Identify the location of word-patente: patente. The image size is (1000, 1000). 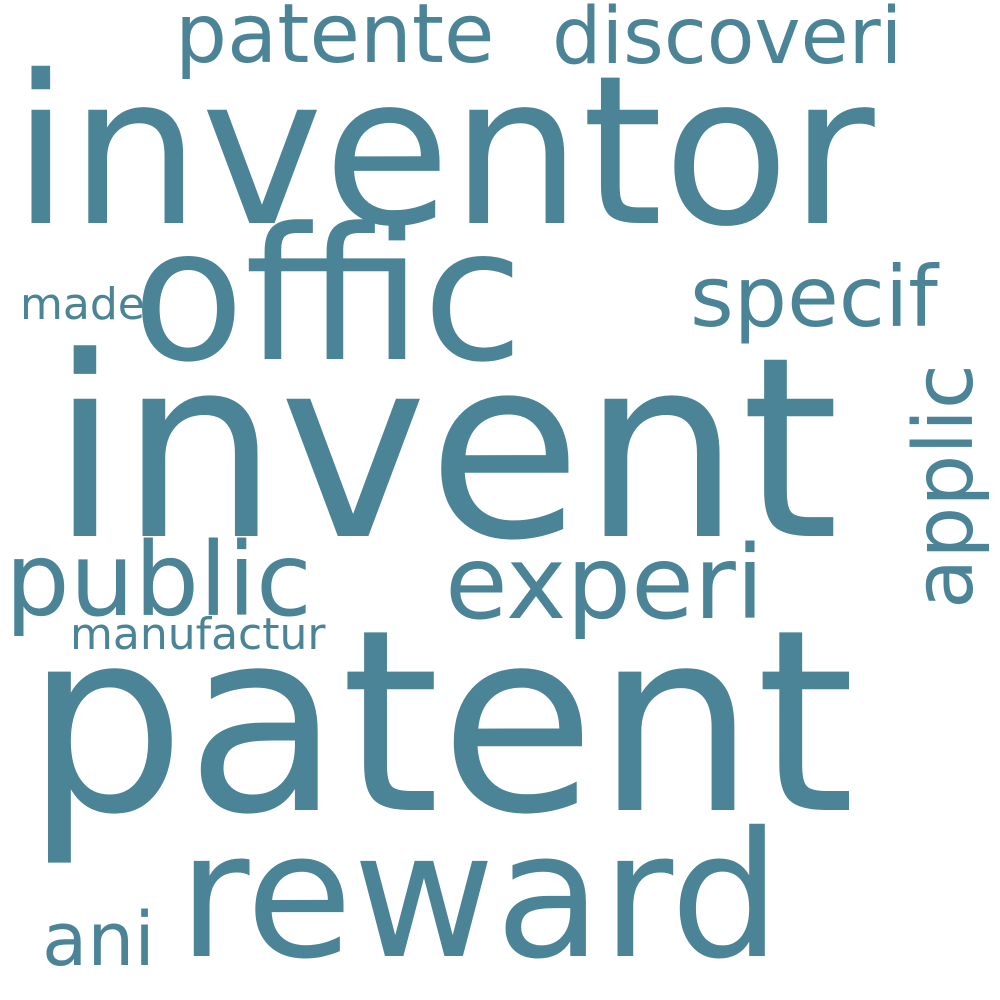
(335, 41).